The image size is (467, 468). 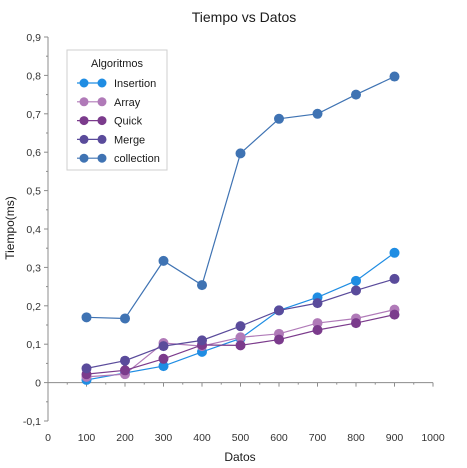 I want to click on legend-label: collection, so click(x=137, y=159).